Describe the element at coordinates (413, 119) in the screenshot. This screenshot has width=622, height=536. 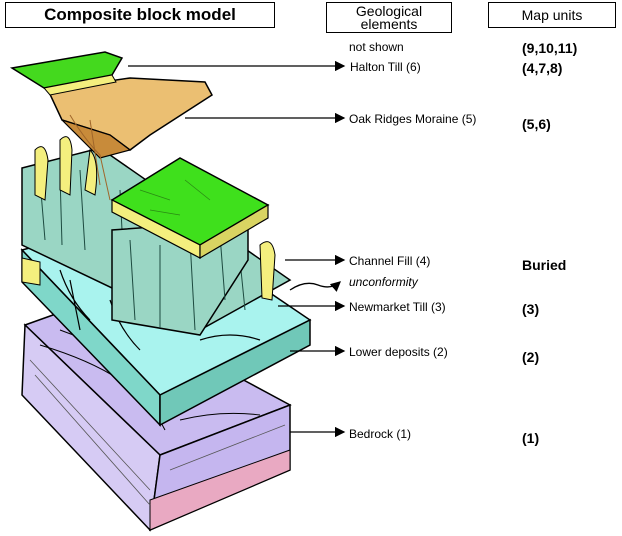
I see `label-oak-ridges-moraine: Oak Ridges Moraine (5)` at that location.